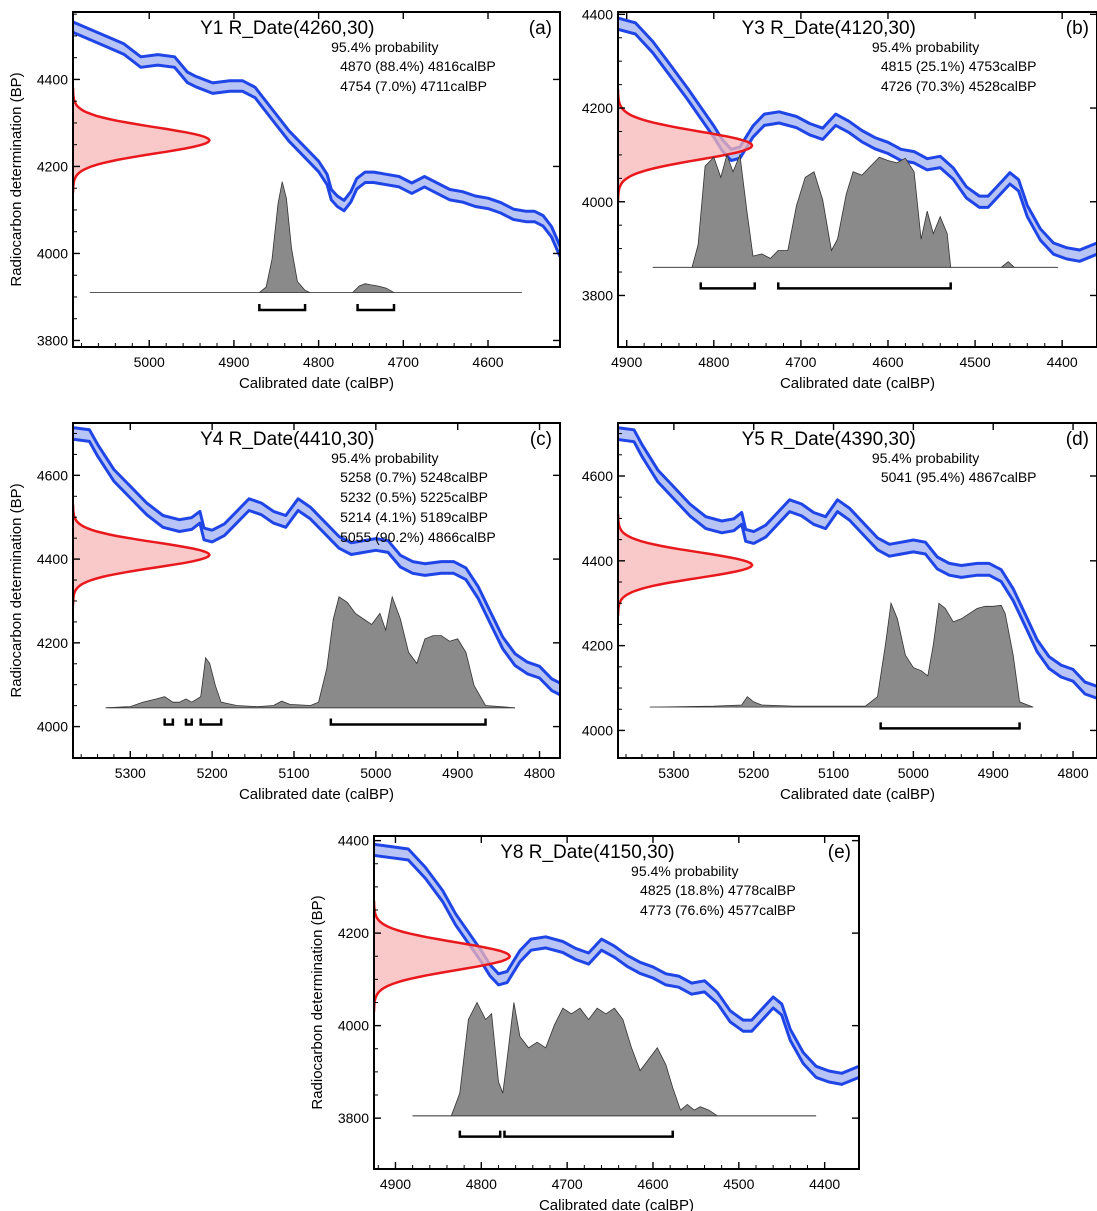 The height and width of the screenshot is (1211, 1097). Describe the element at coordinates (293, 773) in the screenshot. I see `x-tick-label: 5100` at that location.